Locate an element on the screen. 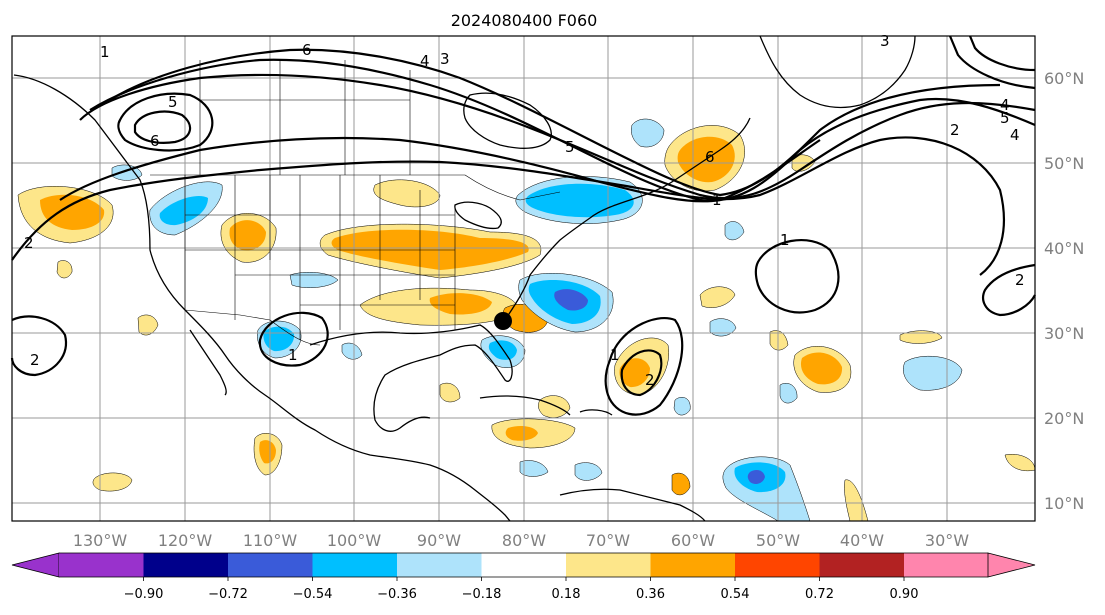 The height and width of the screenshot is (615, 1105). colorbar-tick-label: 0.18 is located at coordinates (566, 594).